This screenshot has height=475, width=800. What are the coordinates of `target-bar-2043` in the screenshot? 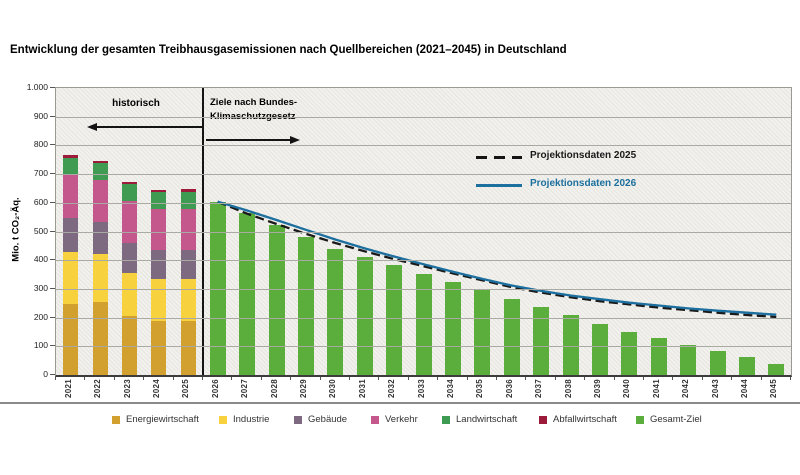 It's located at (717, 362).